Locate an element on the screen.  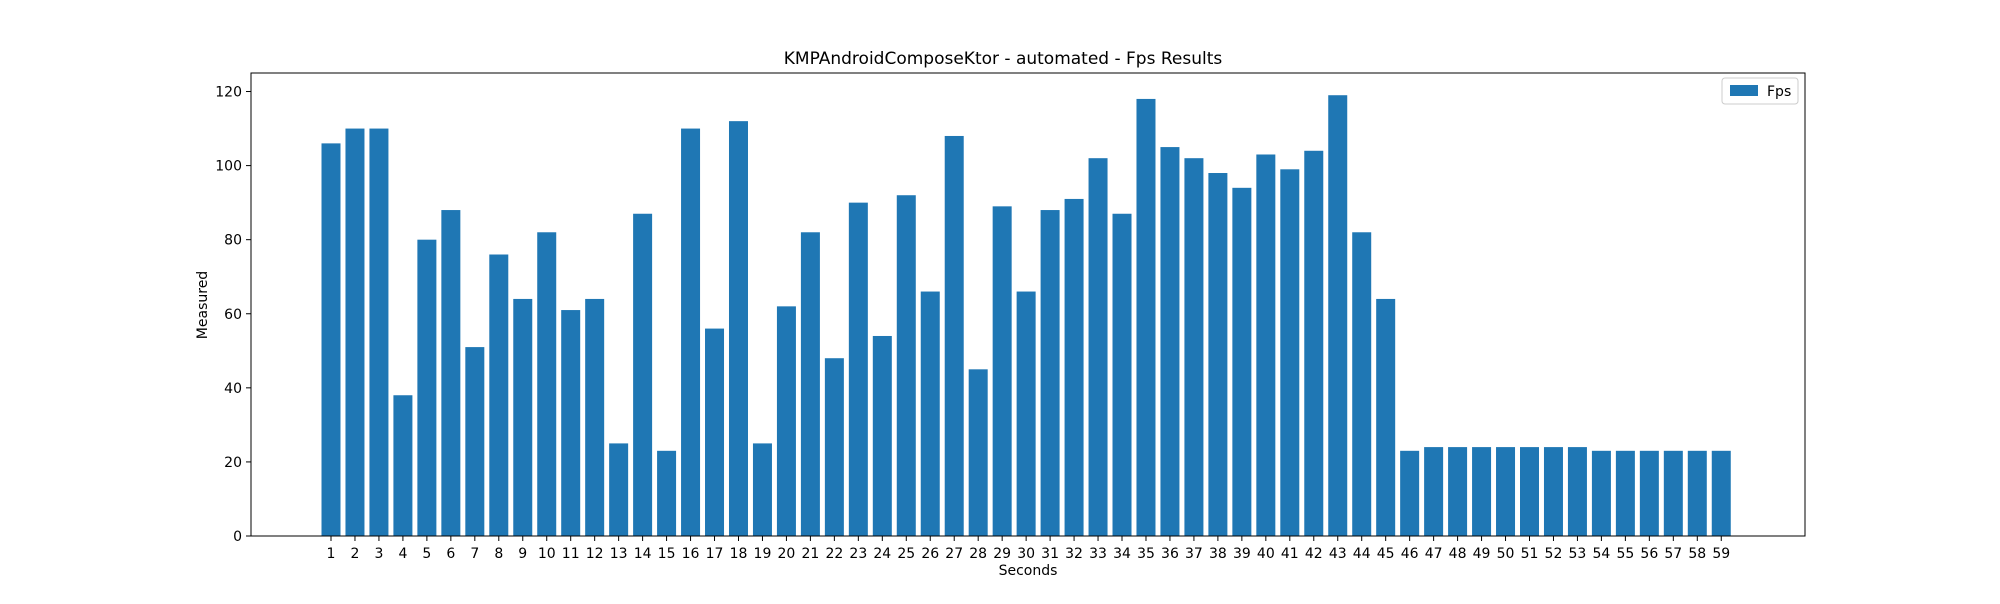
y-axis-title: Measured is located at coordinates (203, 305).